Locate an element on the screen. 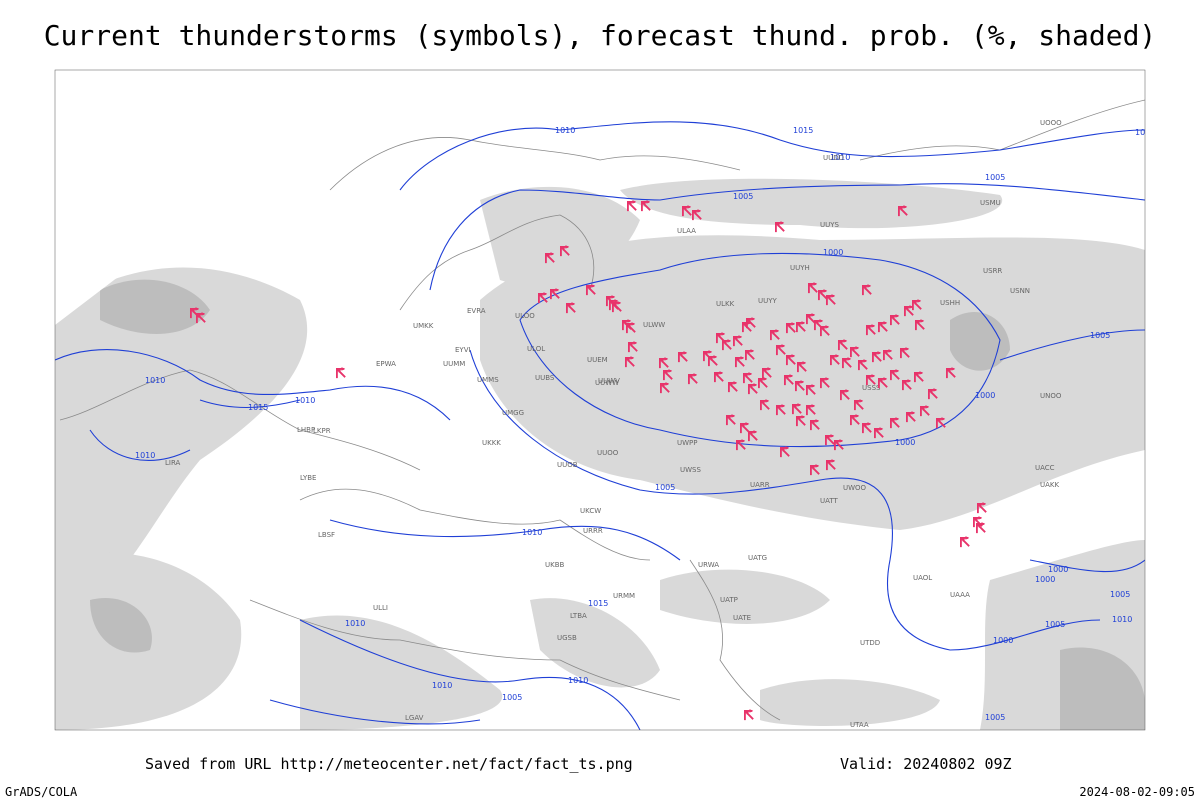  station-label: UTDD is located at coordinates (870, 643).